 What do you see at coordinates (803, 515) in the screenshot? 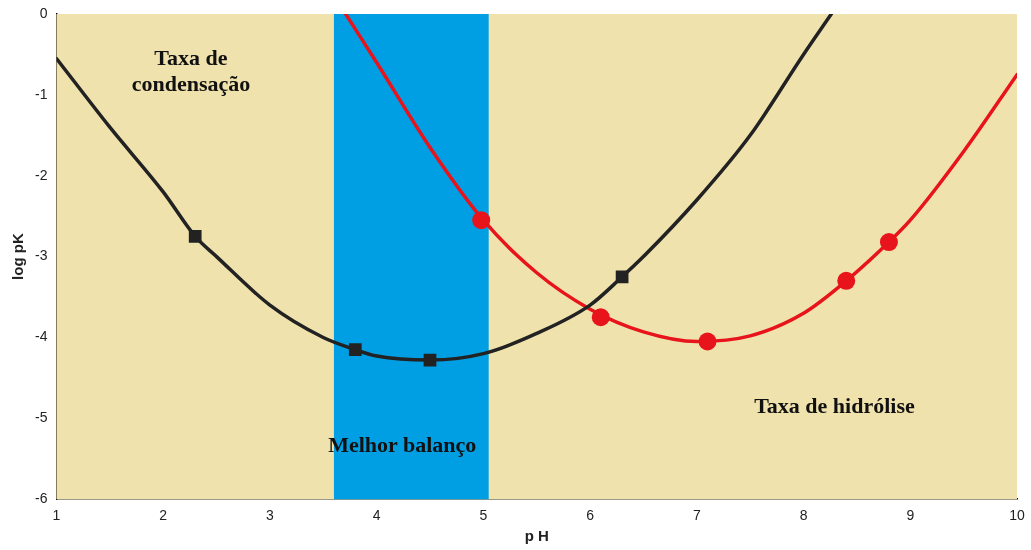
I see `x-tick-label: 8` at bounding box center [803, 515].